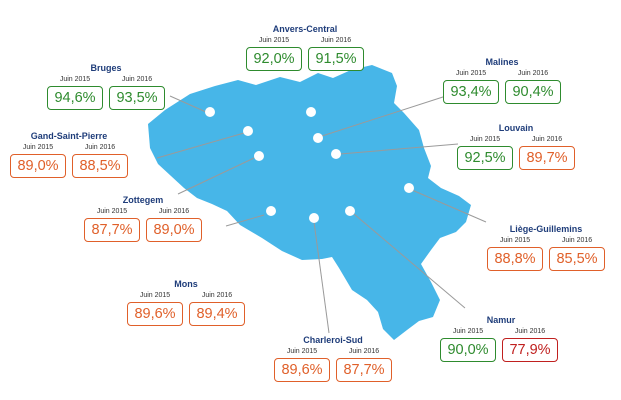 This screenshot has height=400, width=621. What do you see at coordinates (309, 165) in the screenshot?
I see `station-dots` at bounding box center [309, 165].